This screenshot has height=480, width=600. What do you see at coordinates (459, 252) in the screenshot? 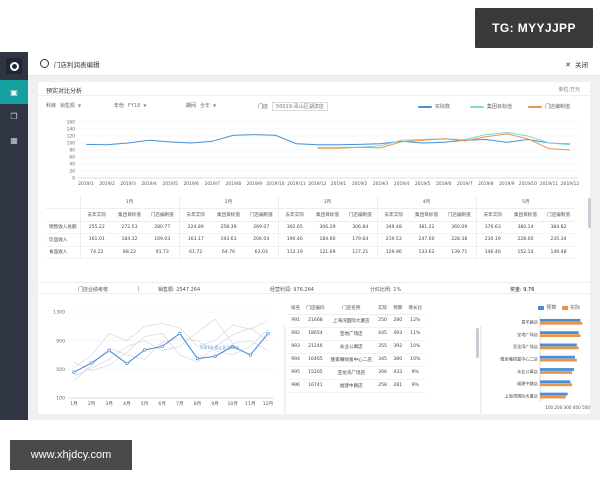
I see `table-cell: 139.71` at bounding box center [459, 252].